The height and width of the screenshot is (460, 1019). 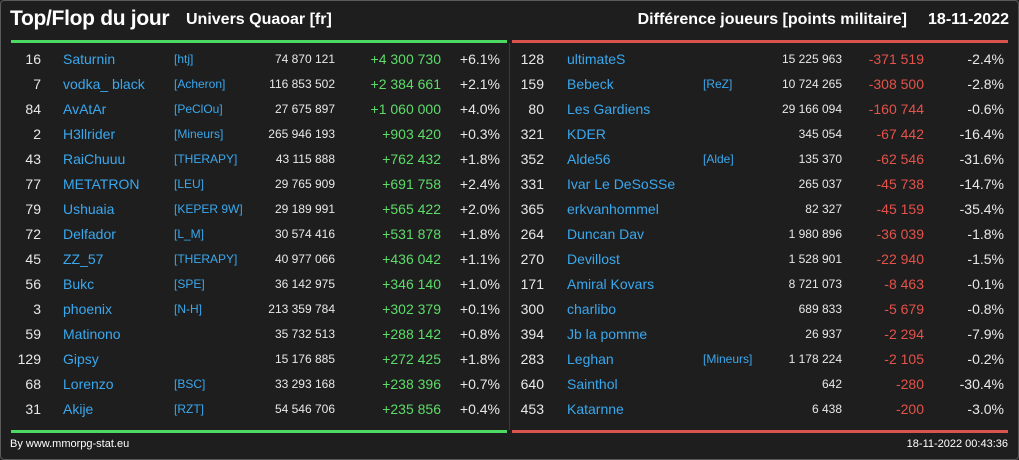 What do you see at coordinates (304, 59) in the screenshot?
I see `points-cell: 74 870 121` at bounding box center [304, 59].